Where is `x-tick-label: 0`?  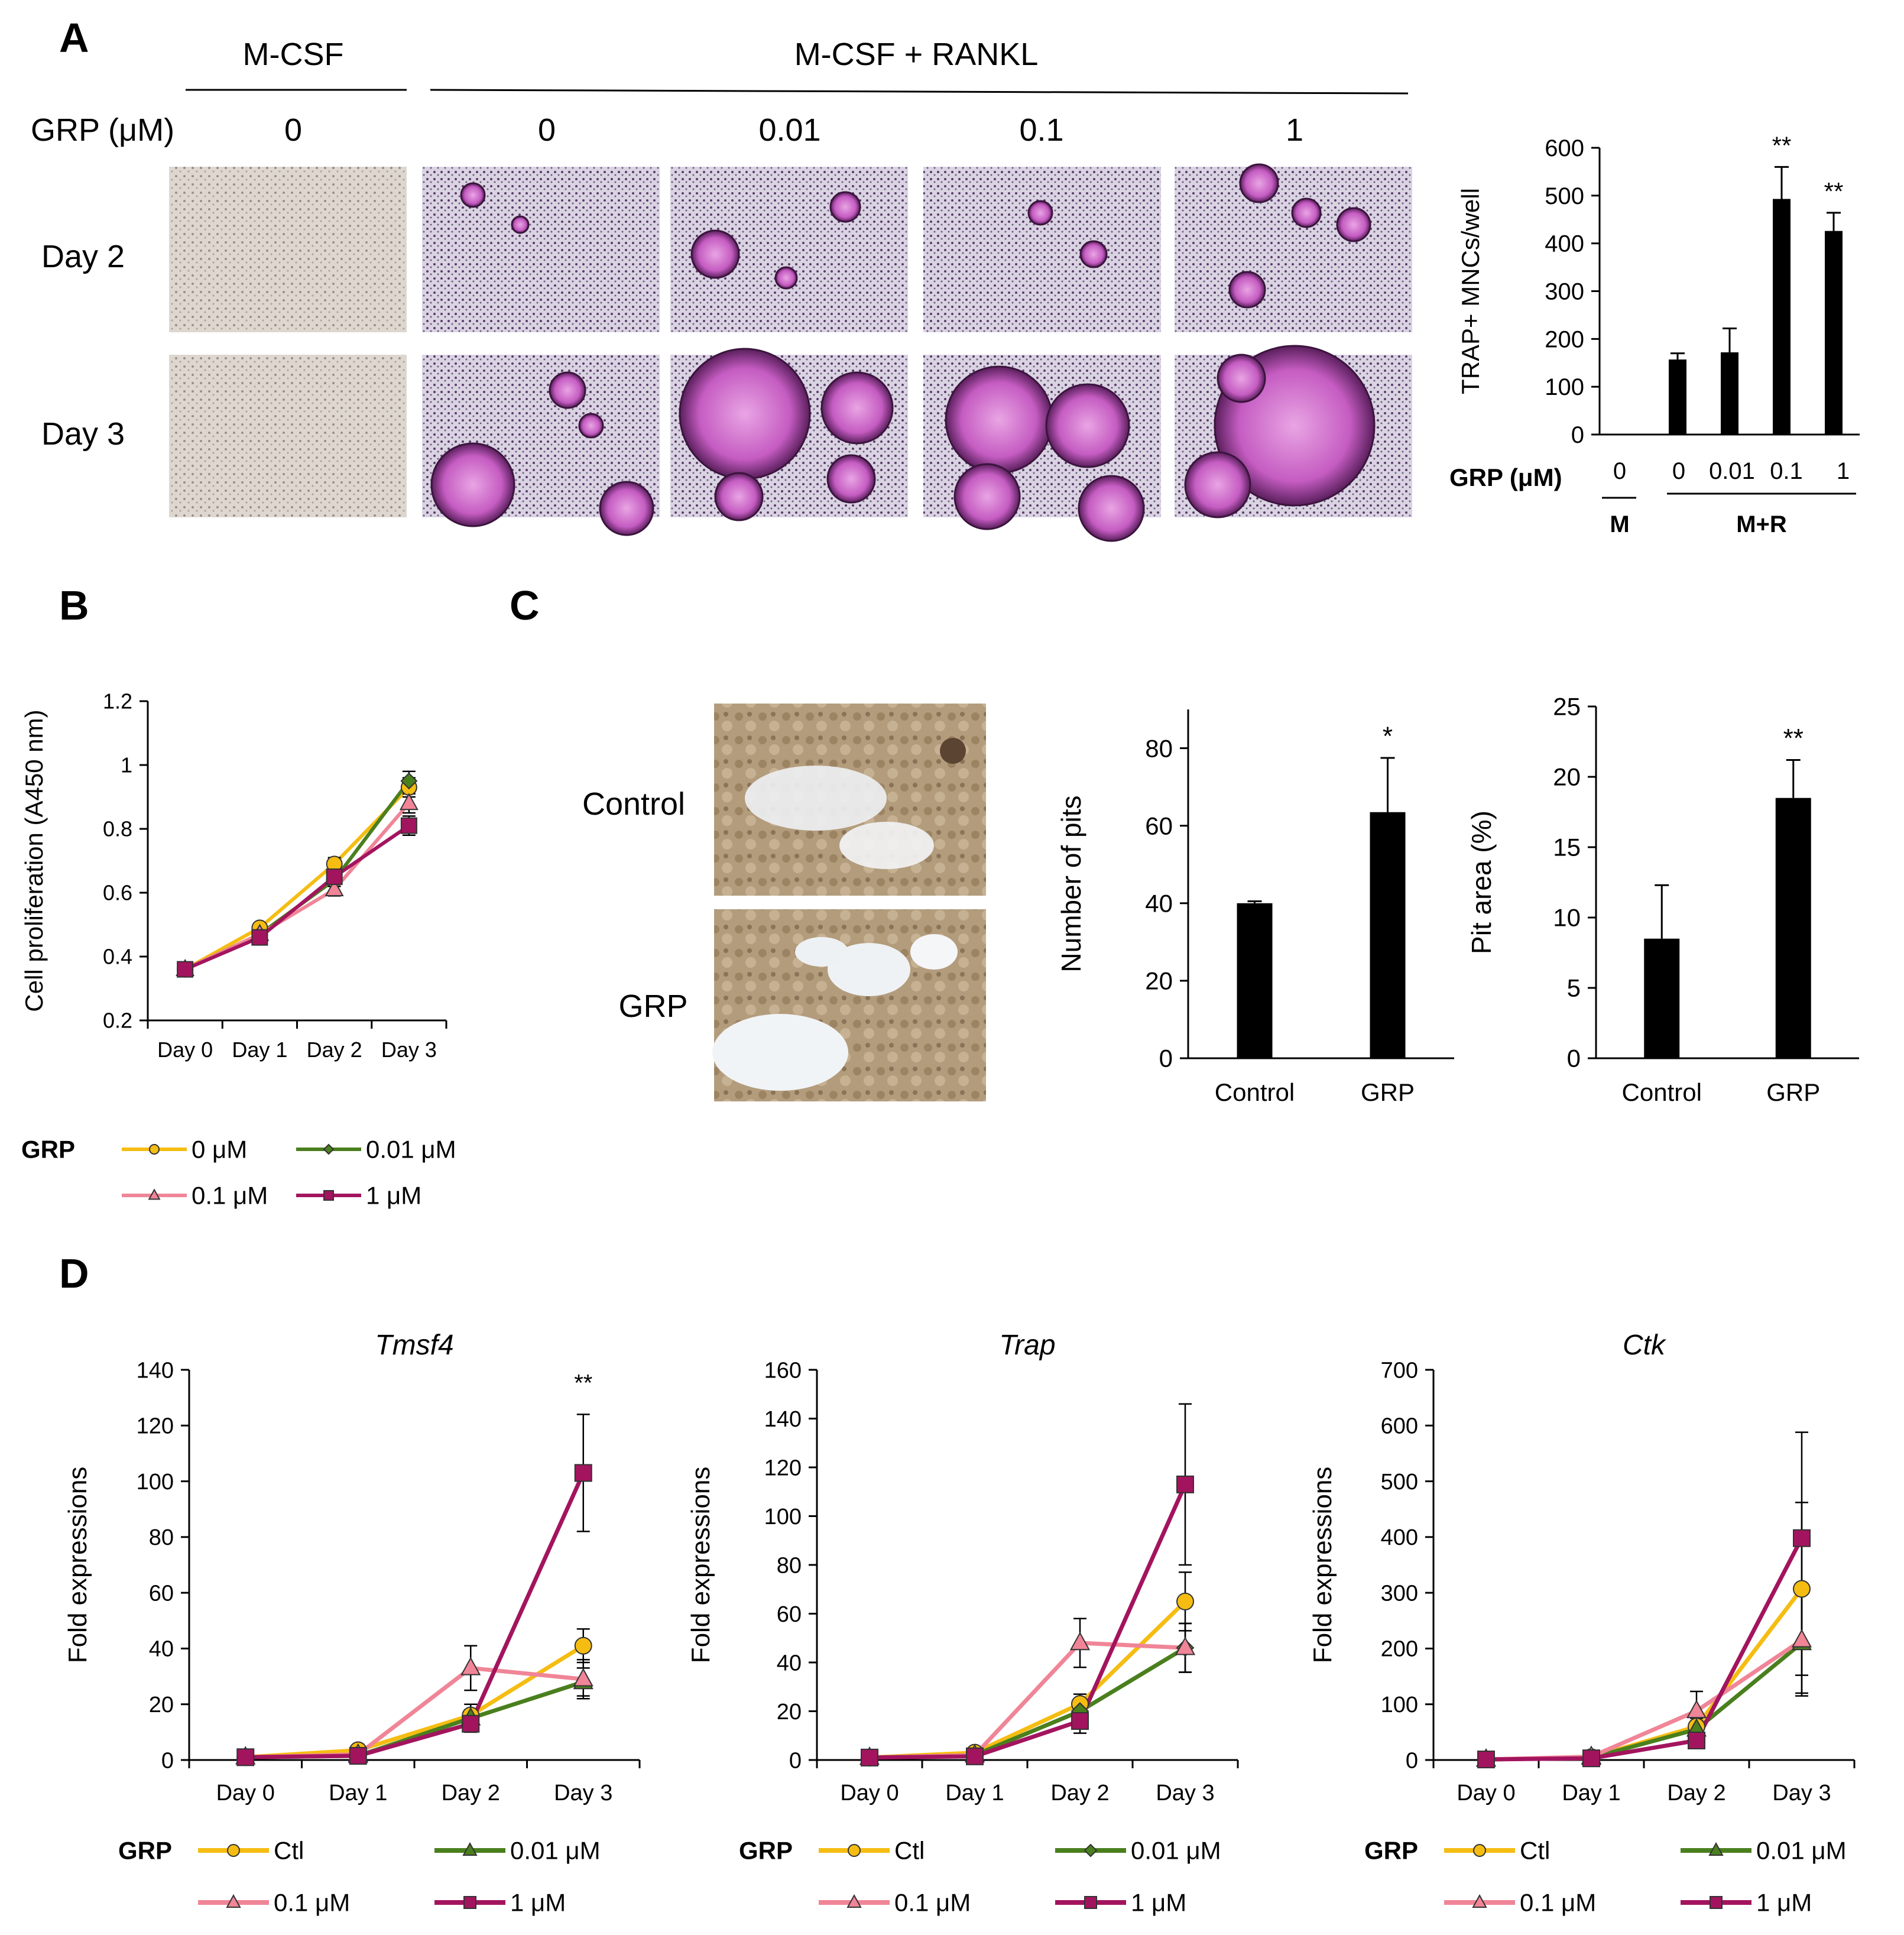 x-tick-label: 0 is located at coordinates (1619, 471).